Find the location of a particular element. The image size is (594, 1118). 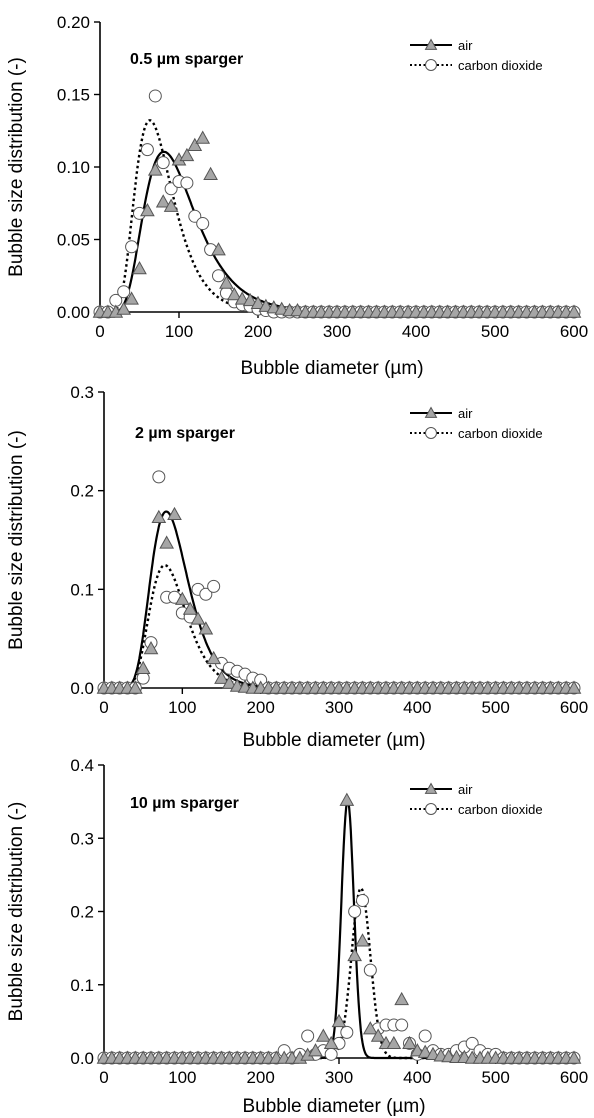

chart-title: 0.5 µm sparger is located at coordinates (186, 59).